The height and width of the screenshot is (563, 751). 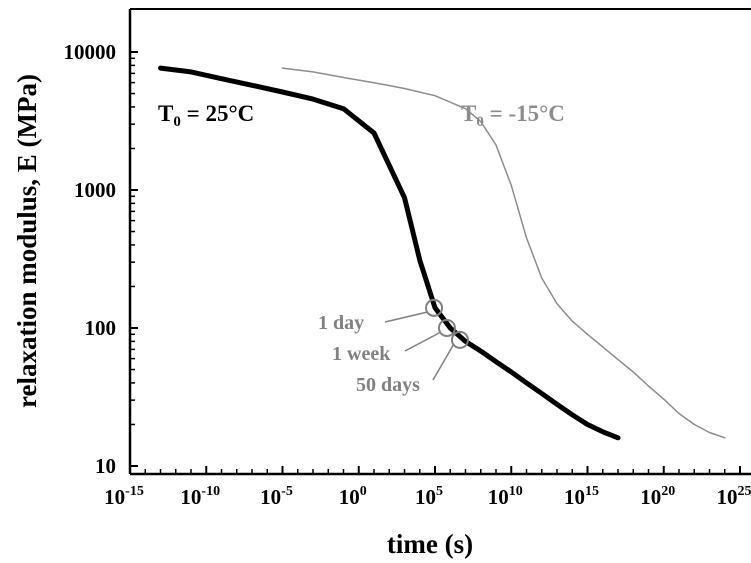 I want to click on y-tick-label: 1000, so click(x=95, y=190).